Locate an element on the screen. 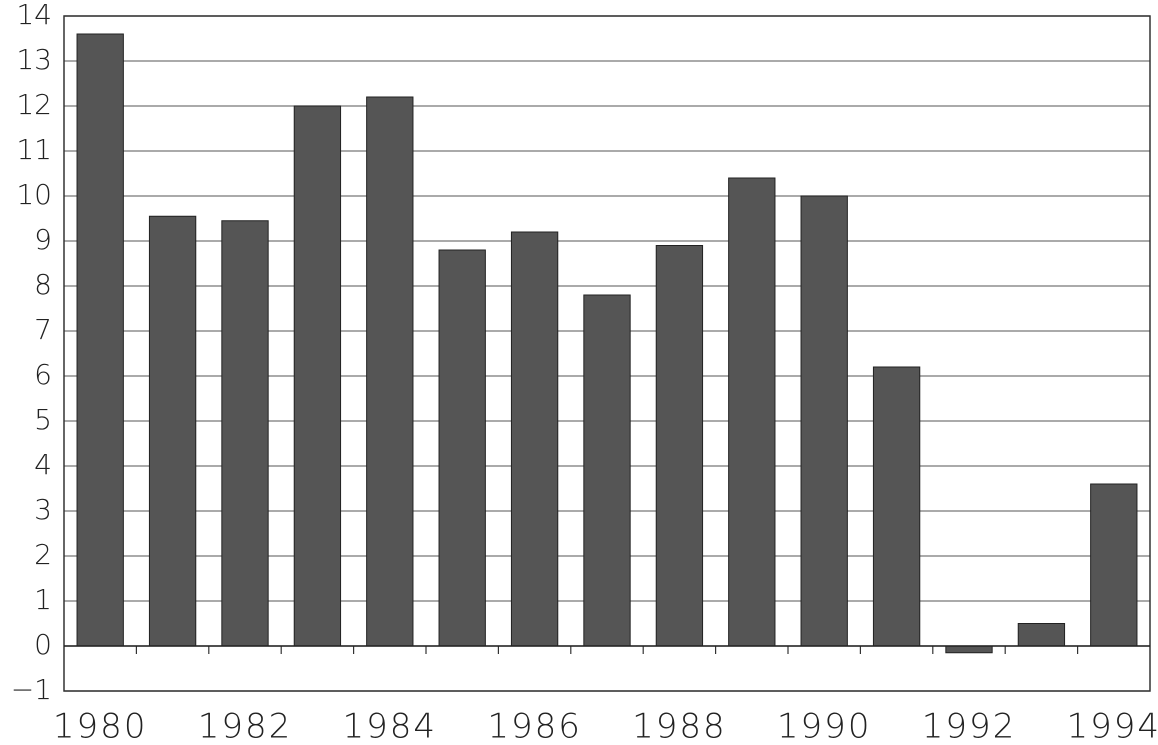 The image size is (1158, 745). y-tick-label: 5 is located at coordinates (43, 419).